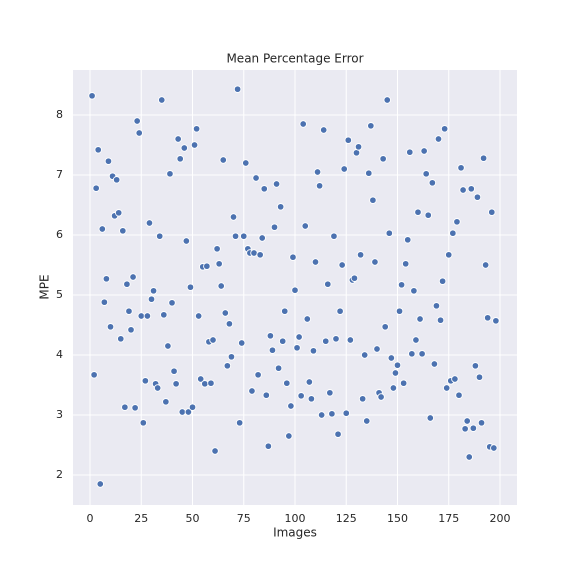  Describe the element at coordinates (193, 518) in the screenshot. I see `x-tick-label: 50` at that location.